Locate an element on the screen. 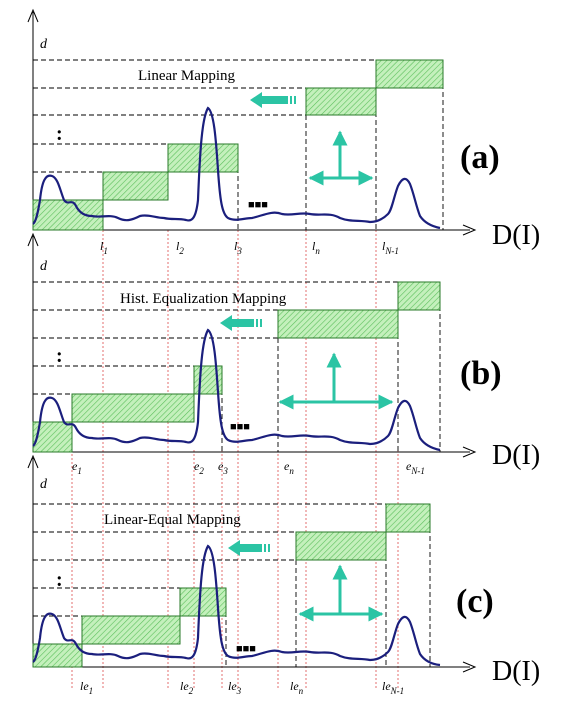 Image resolution: width=576 pixels, height=711 pixels. tick-label: leN-1 is located at coordinates (393, 687).